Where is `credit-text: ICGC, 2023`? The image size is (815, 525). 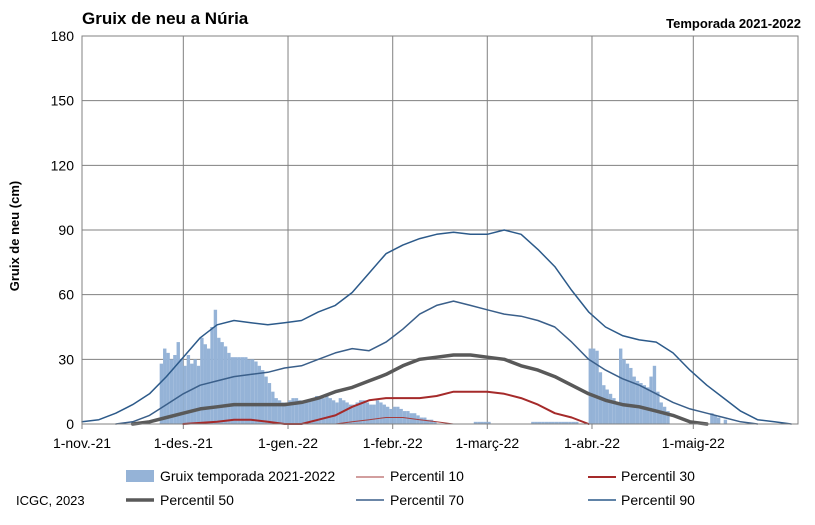
credit-text: ICGC, 2023 is located at coordinates (50, 500).